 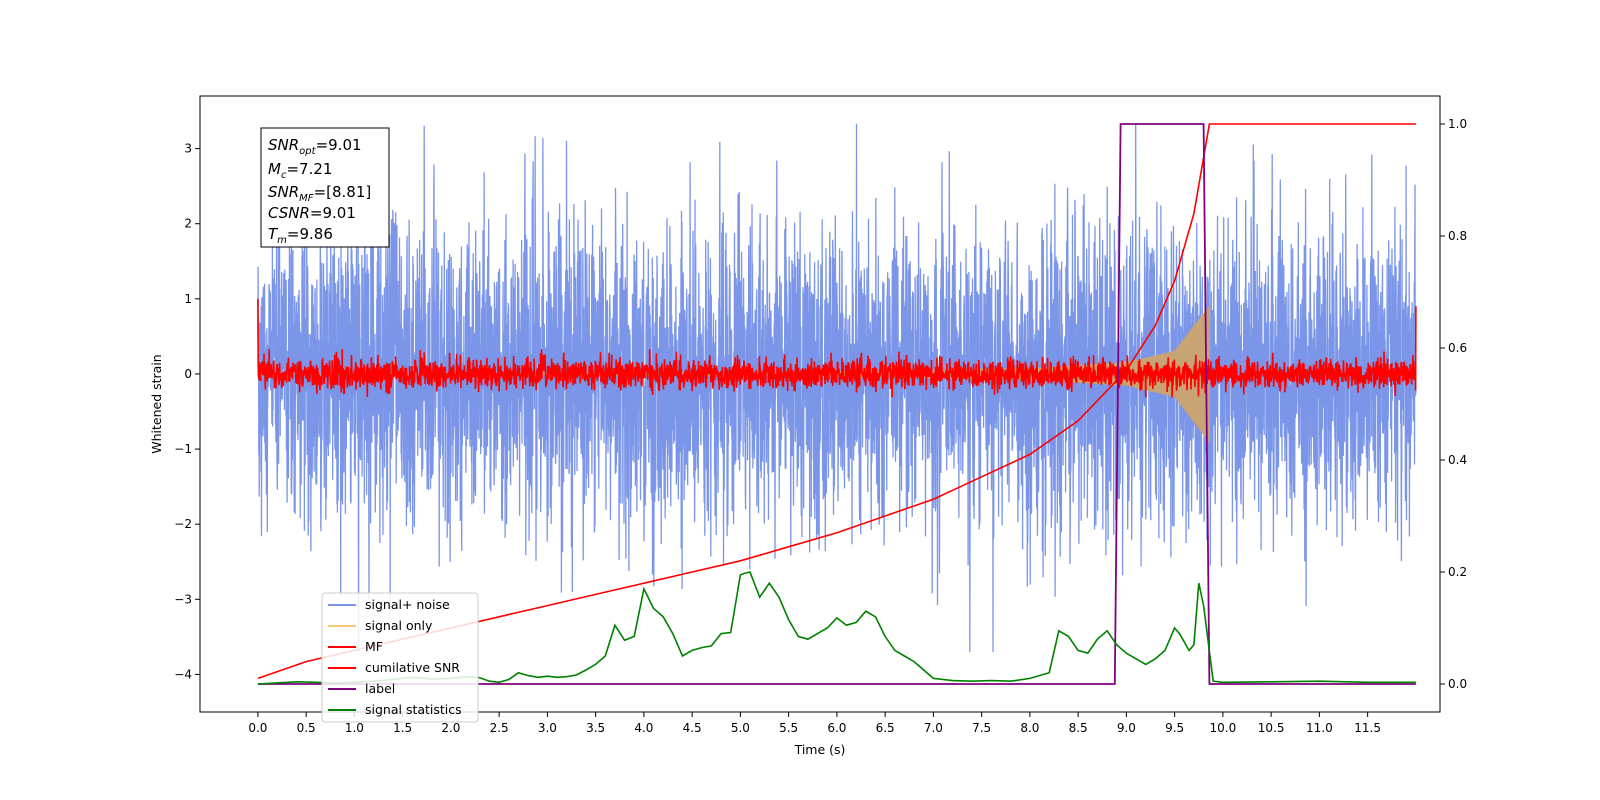 I want to click on svg-text: signal+ noise, so click(x=407, y=604).